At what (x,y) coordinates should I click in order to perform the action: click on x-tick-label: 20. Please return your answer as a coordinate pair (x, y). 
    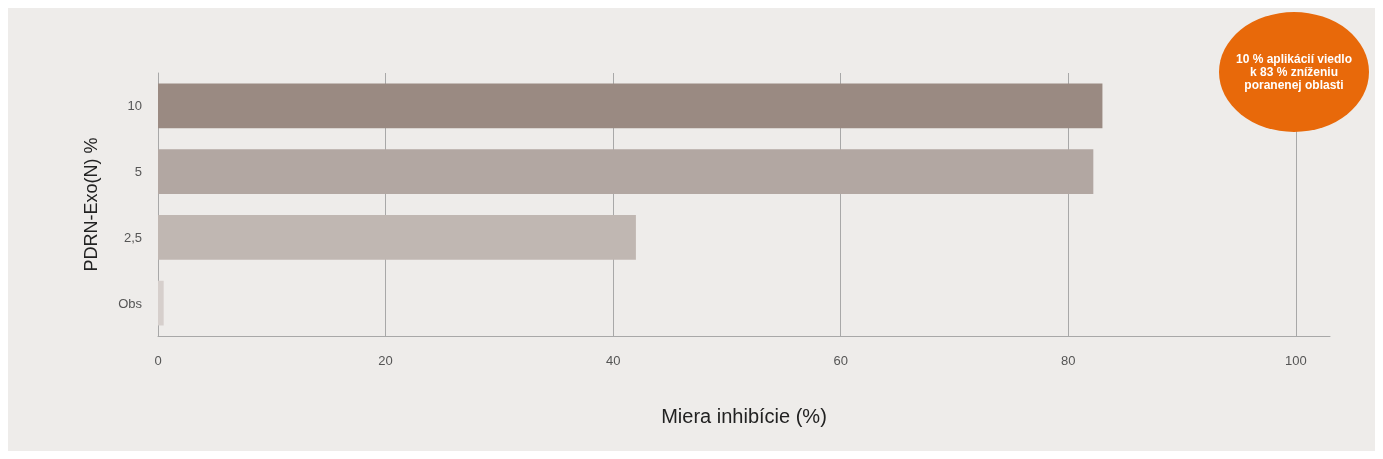
    Looking at the image, I should click on (385, 360).